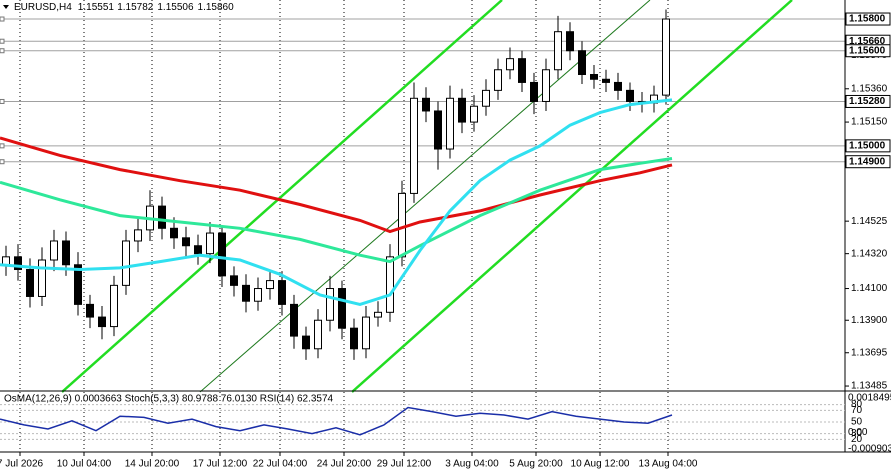 The width and height of the screenshot is (891, 473). I want to click on chart-header: EURUSD,H4 1.15551 1.15782 1.15506 1.15860, so click(124, 7).